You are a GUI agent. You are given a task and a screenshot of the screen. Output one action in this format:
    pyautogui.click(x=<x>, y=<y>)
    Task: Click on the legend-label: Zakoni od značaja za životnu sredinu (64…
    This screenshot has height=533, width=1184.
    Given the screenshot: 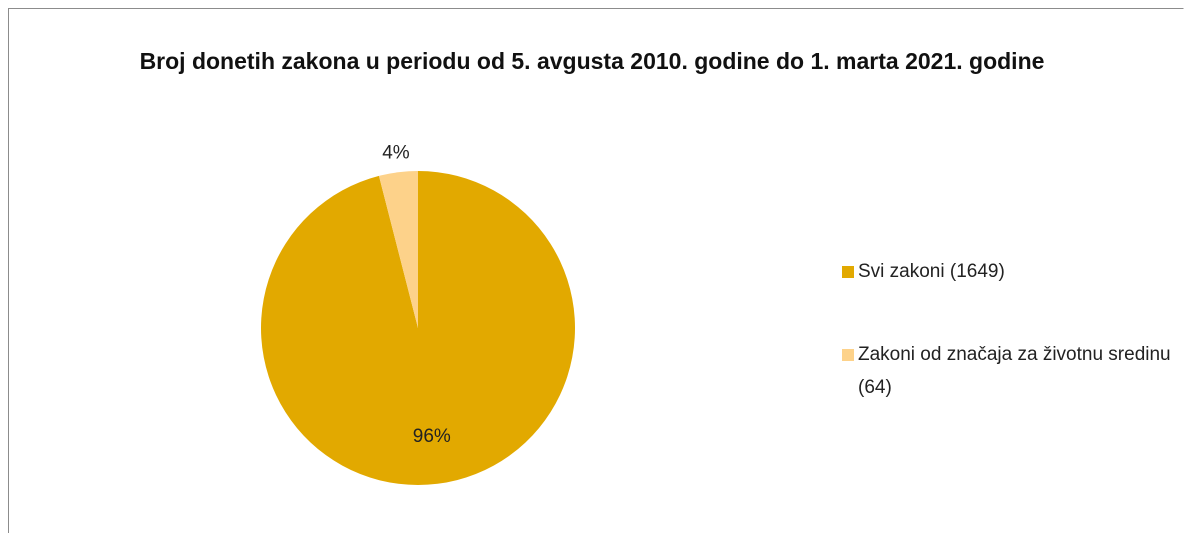 What is the action you would take?
    pyautogui.click(x=1014, y=371)
    